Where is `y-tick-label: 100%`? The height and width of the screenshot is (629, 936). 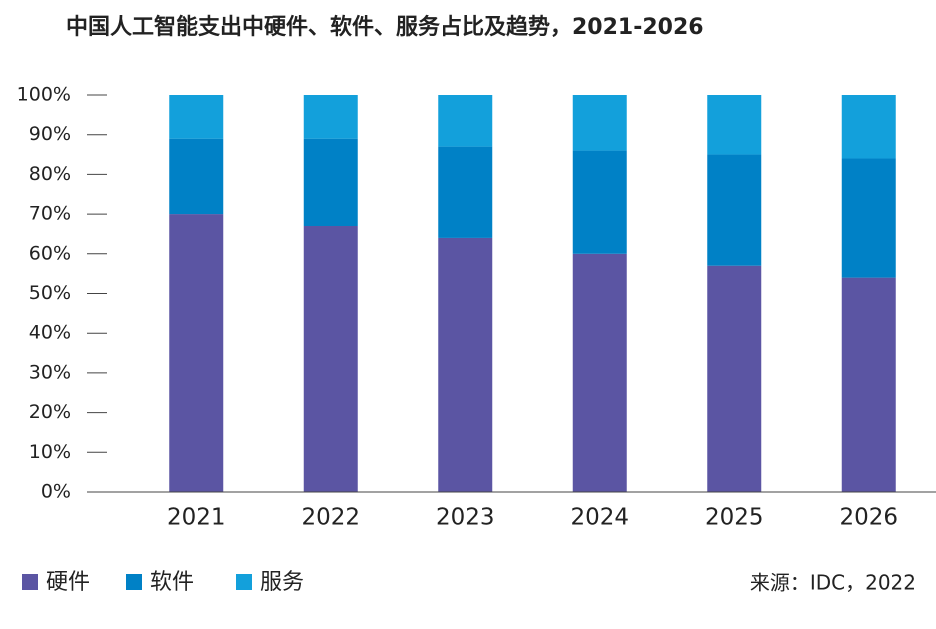
y-tick-label: 100% is located at coordinates (44, 95).